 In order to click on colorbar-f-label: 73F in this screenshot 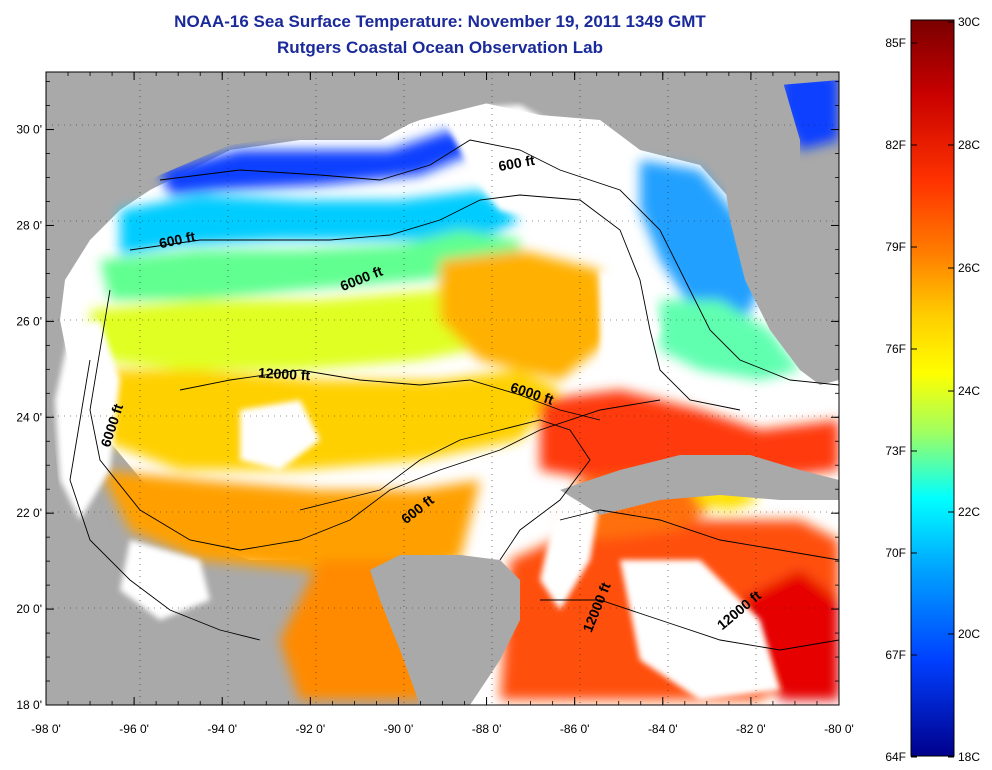, I will do `click(895, 451)`.